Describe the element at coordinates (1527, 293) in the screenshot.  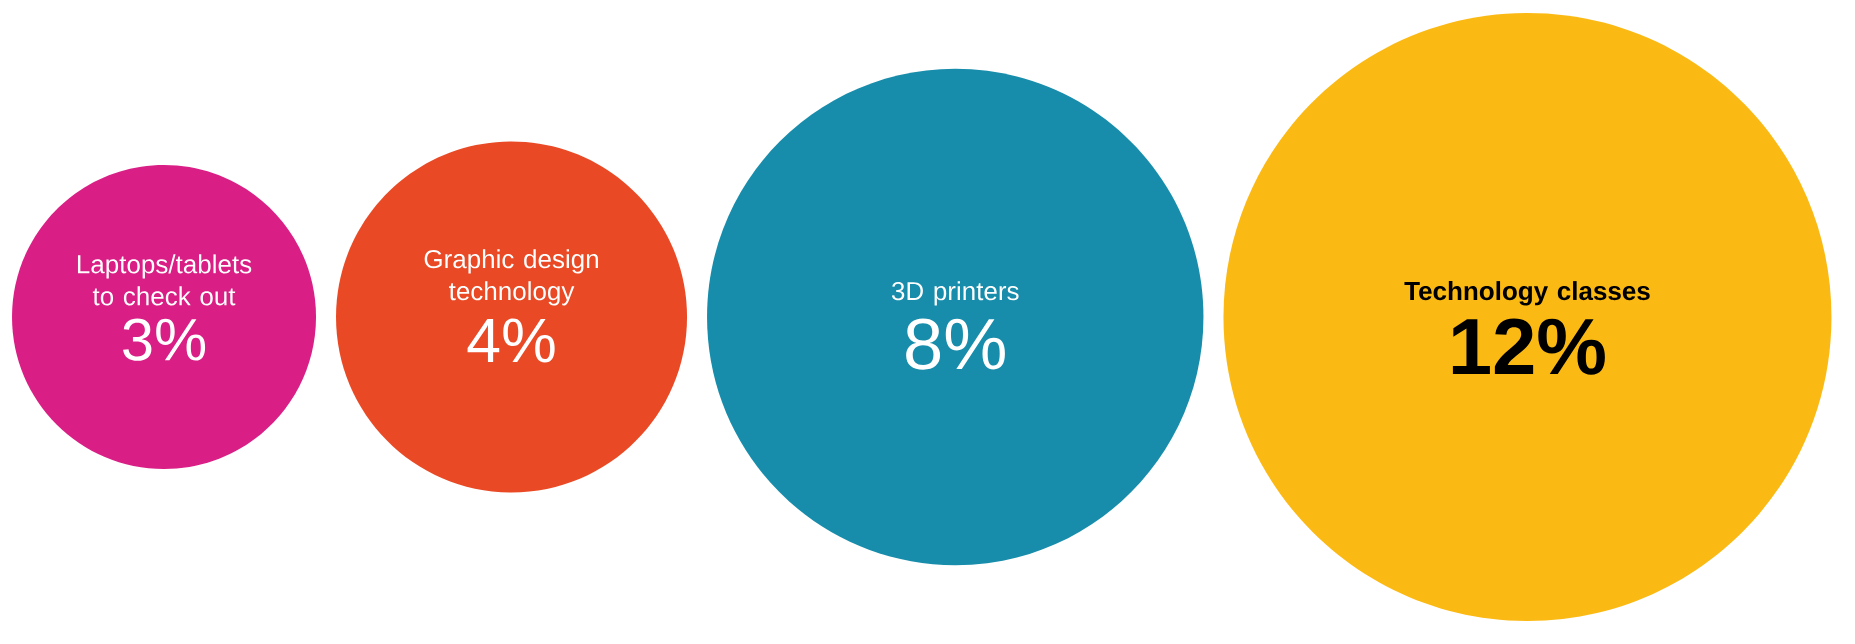
I see `category-label: Technology classes` at that location.